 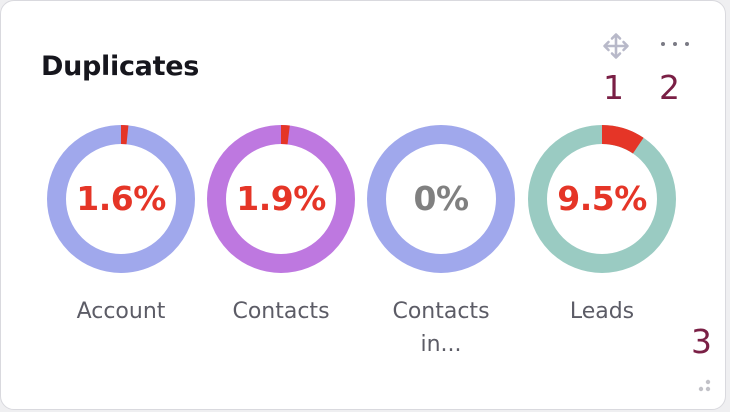 What do you see at coordinates (616, 46) in the screenshot?
I see `move-icon` at bounding box center [616, 46].